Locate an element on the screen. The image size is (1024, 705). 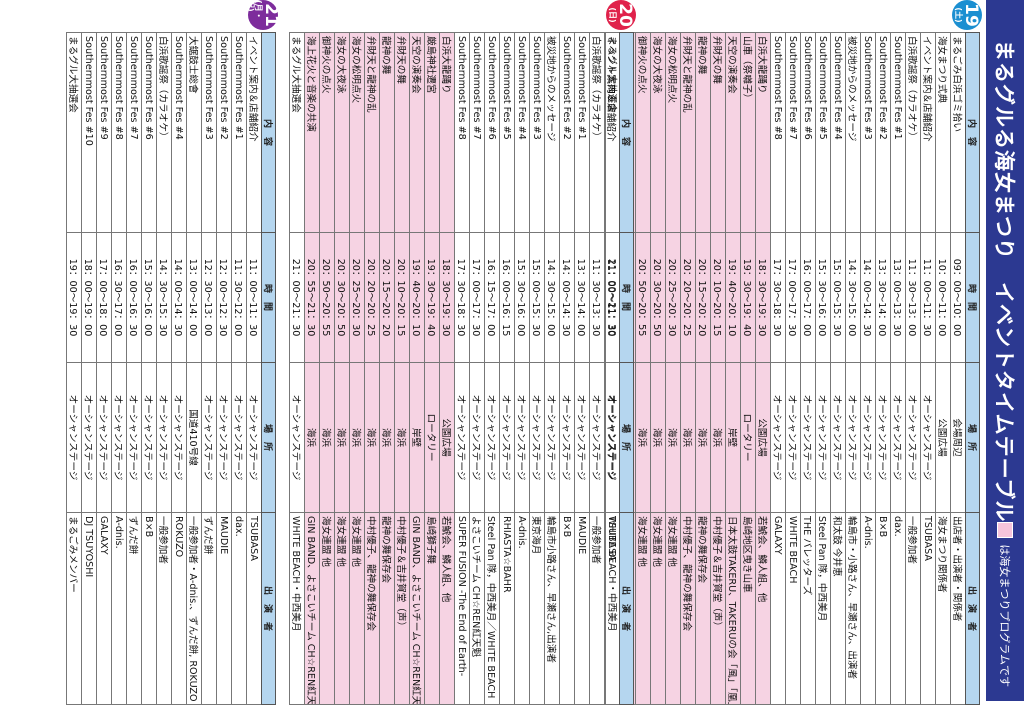
time-cell: 12：30～13：00 is located at coordinates (209, 297).